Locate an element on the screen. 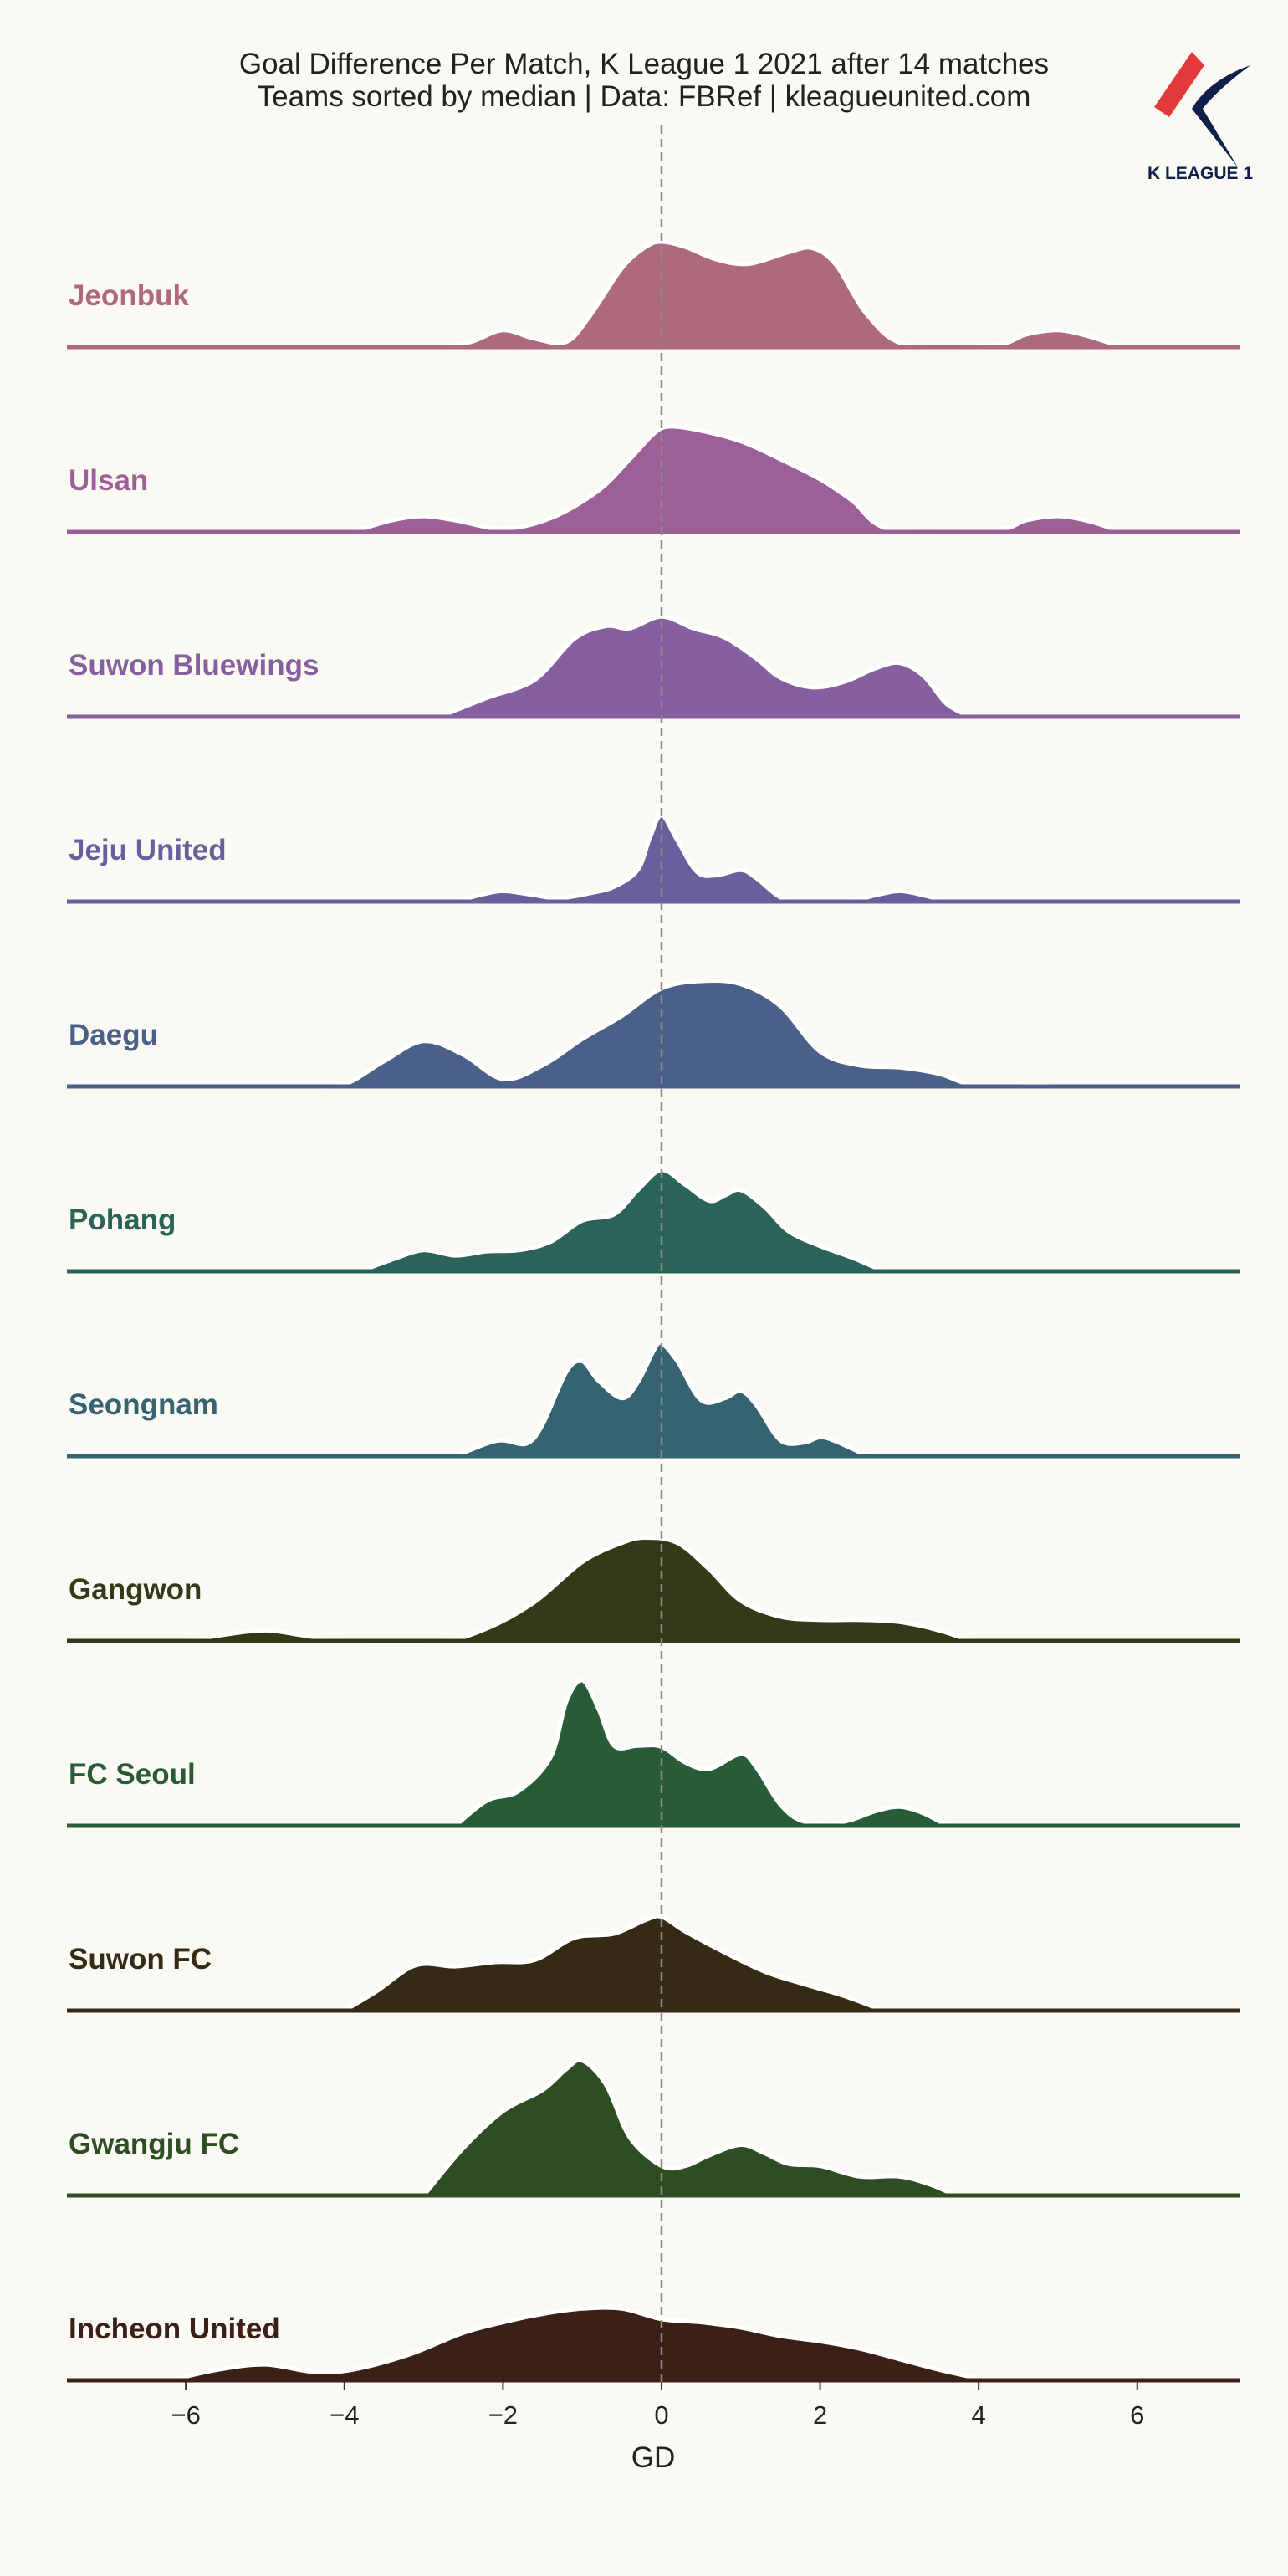 This screenshot has width=1288, height=2576. ridge-incheon-united: Incheon United is located at coordinates (653, 2344).